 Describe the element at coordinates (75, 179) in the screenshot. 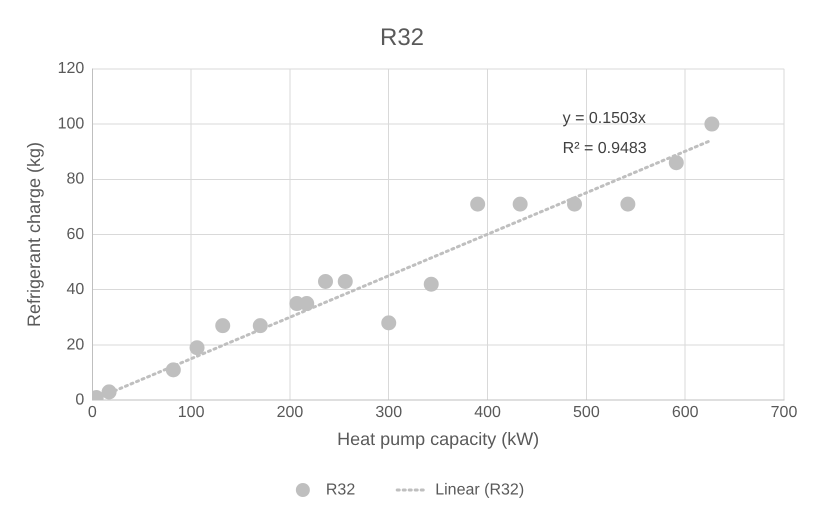

I see `y-tick-label: 80` at that location.